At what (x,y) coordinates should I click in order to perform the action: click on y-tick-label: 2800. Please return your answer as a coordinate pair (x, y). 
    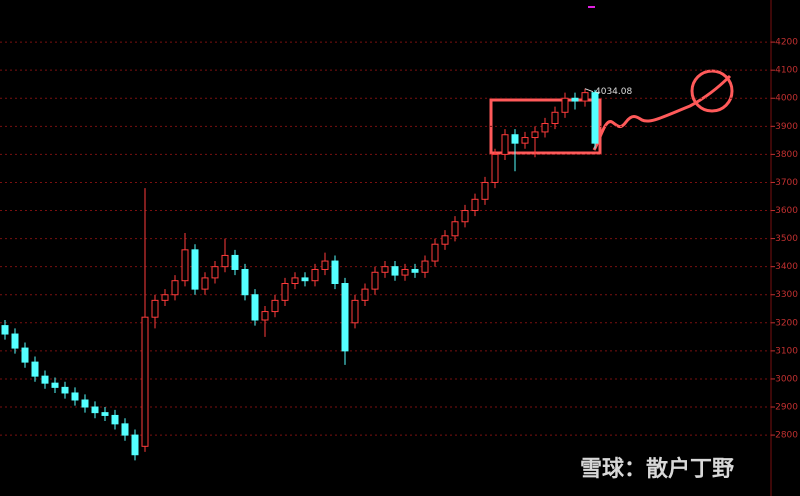
    Looking at the image, I should click on (786, 436).